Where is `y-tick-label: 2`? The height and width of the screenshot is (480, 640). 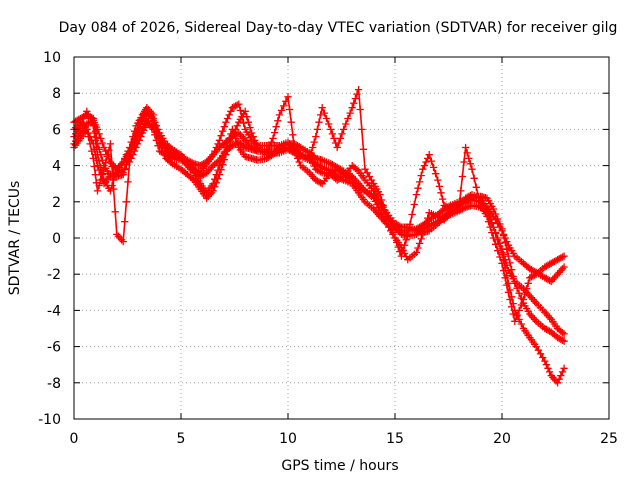 y-tick-label: 2 is located at coordinates (56, 203).